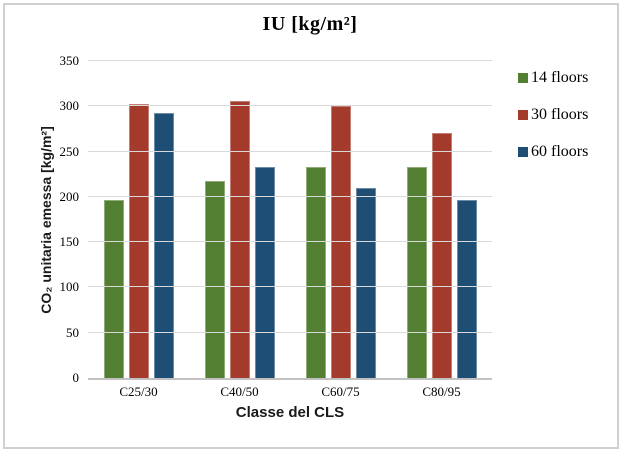 This screenshot has height=453, width=623. What do you see at coordinates (69, 287) in the screenshot?
I see `y-tick-label: 100` at bounding box center [69, 287].